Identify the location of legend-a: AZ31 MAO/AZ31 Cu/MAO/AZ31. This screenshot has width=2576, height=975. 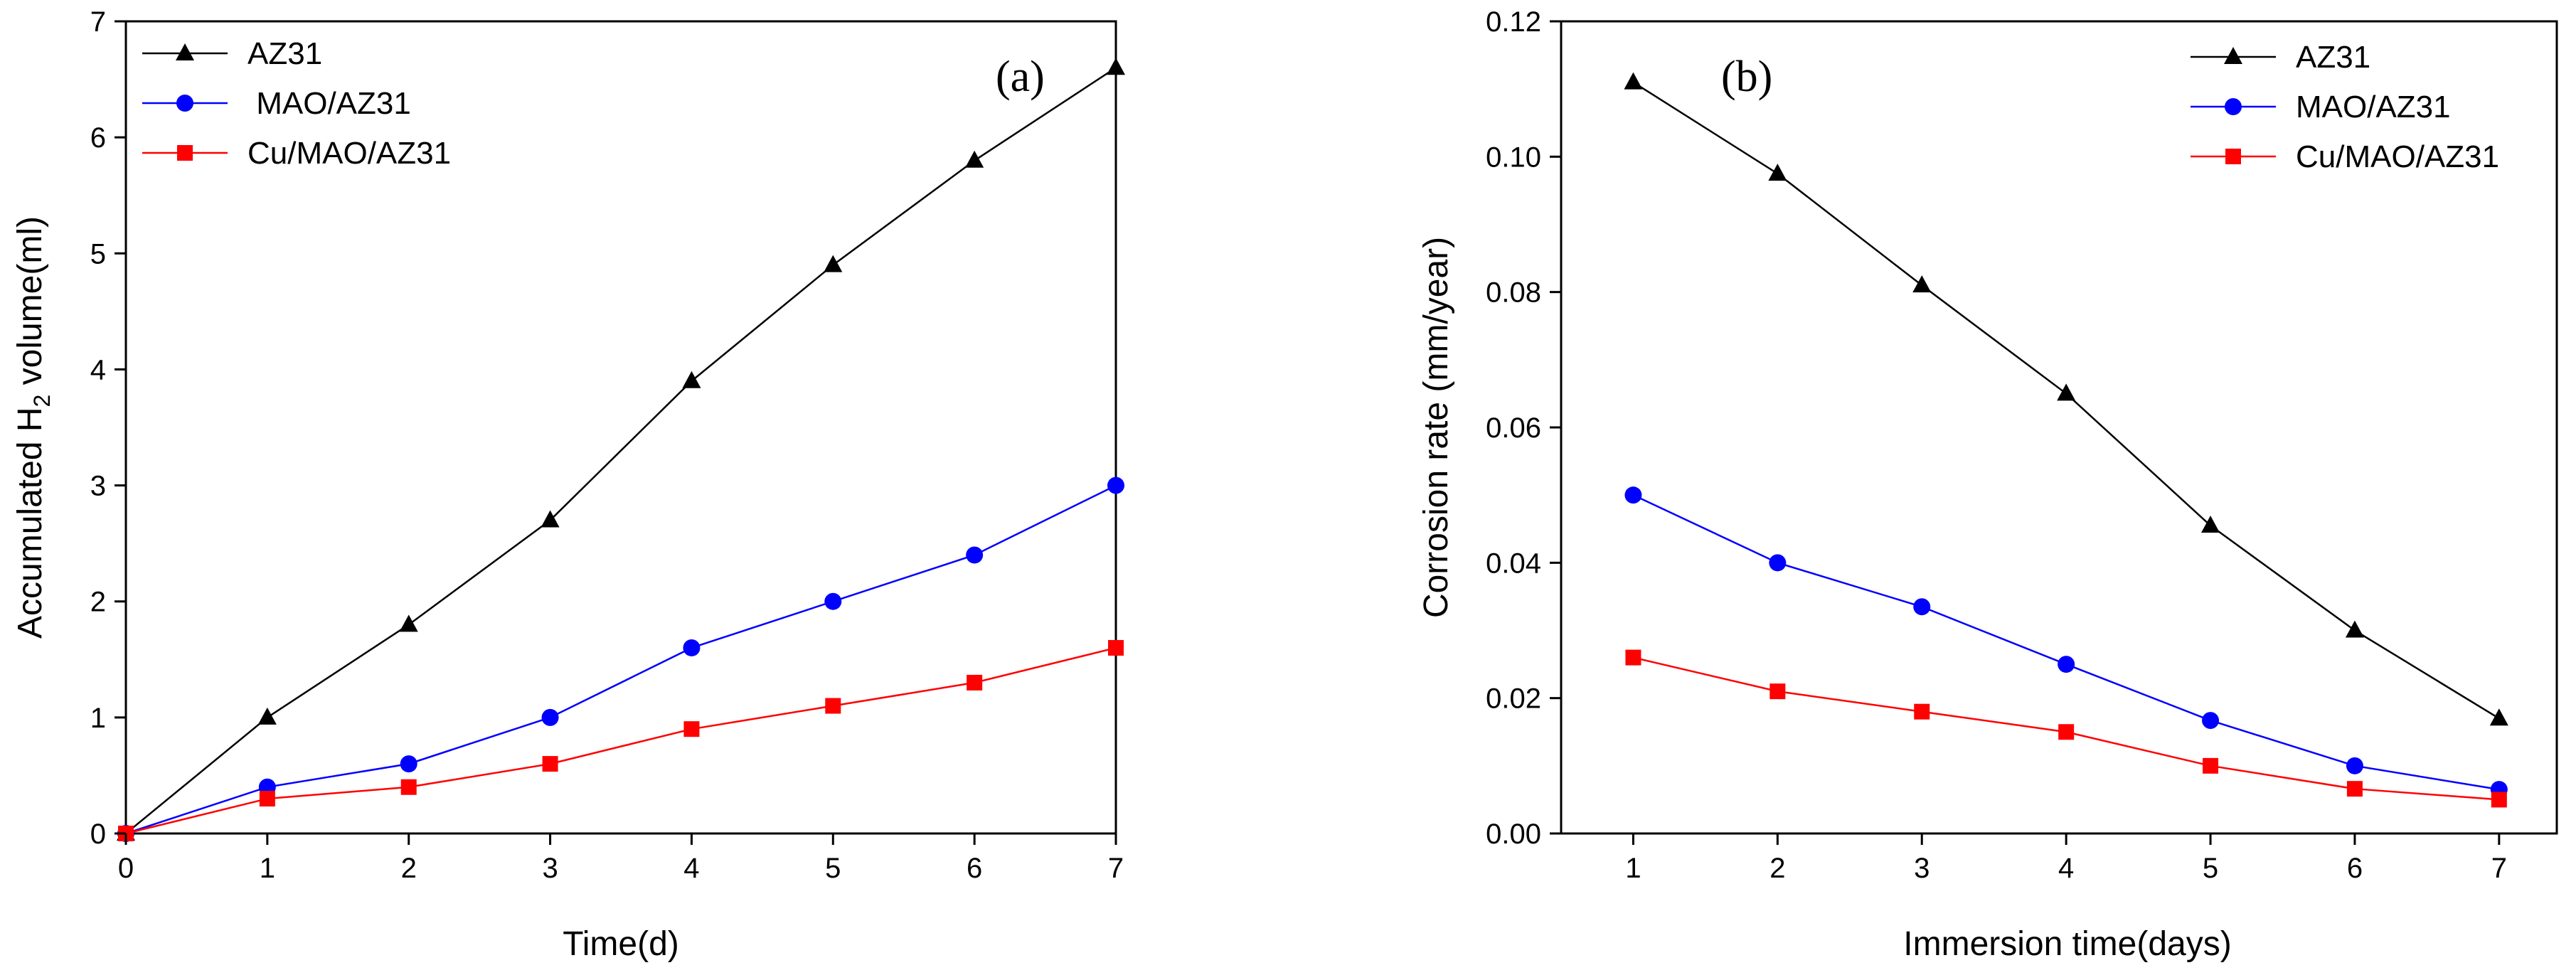
(296, 103).